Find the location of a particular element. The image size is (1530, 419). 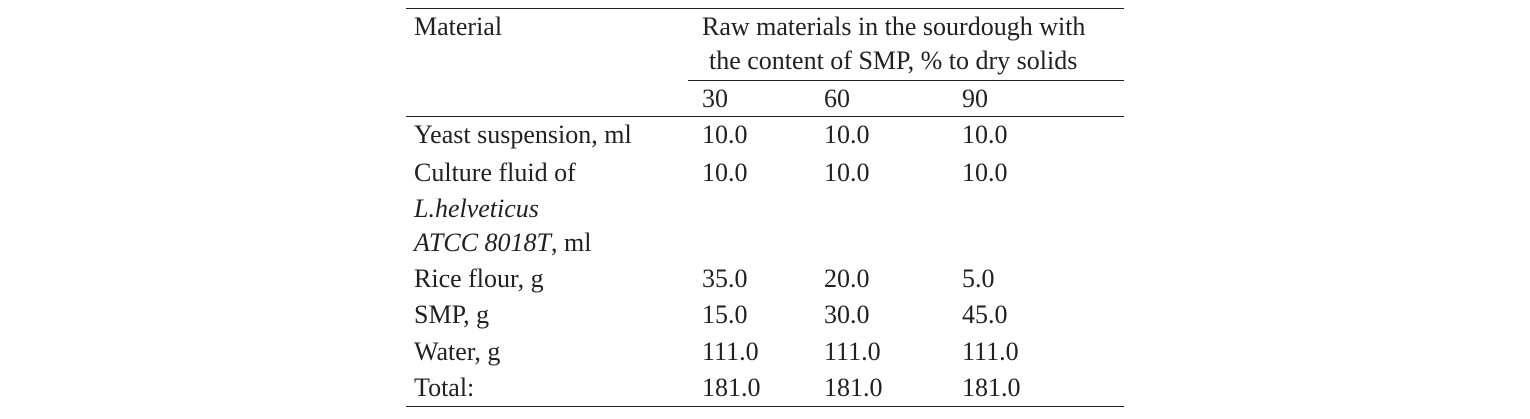

row-label: Rice flour, g is located at coordinates (479, 278).